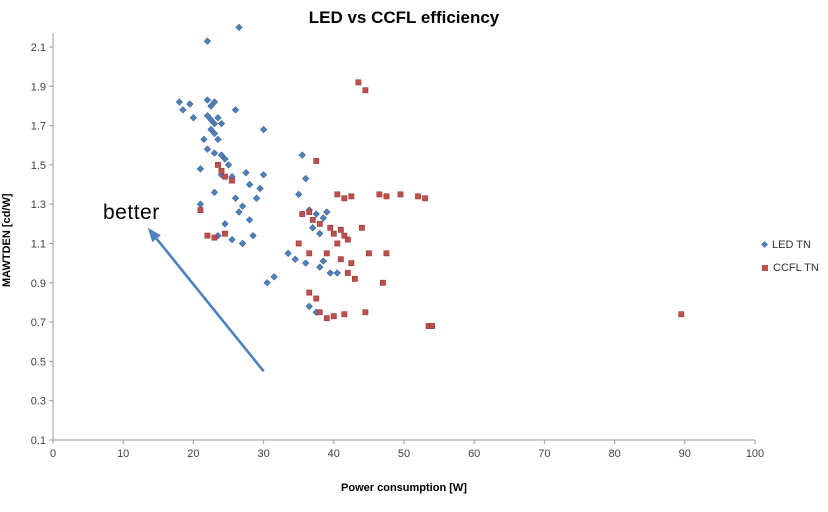 The height and width of the screenshot is (512, 828). I want to click on y-tick-label: 0.1, so click(38, 441).